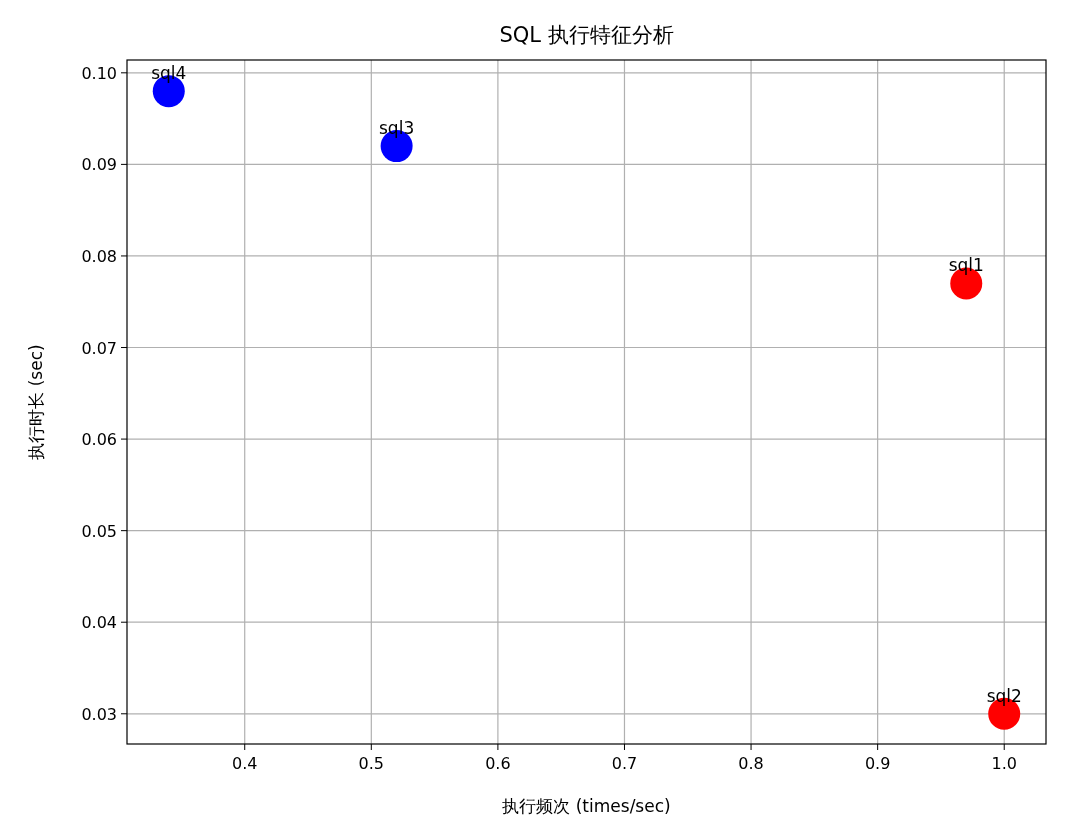 The width and height of the screenshot is (1080, 833). Describe the element at coordinates (586, 806) in the screenshot. I see `x-axis-title: 执行频次 (times/sec)` at that location.